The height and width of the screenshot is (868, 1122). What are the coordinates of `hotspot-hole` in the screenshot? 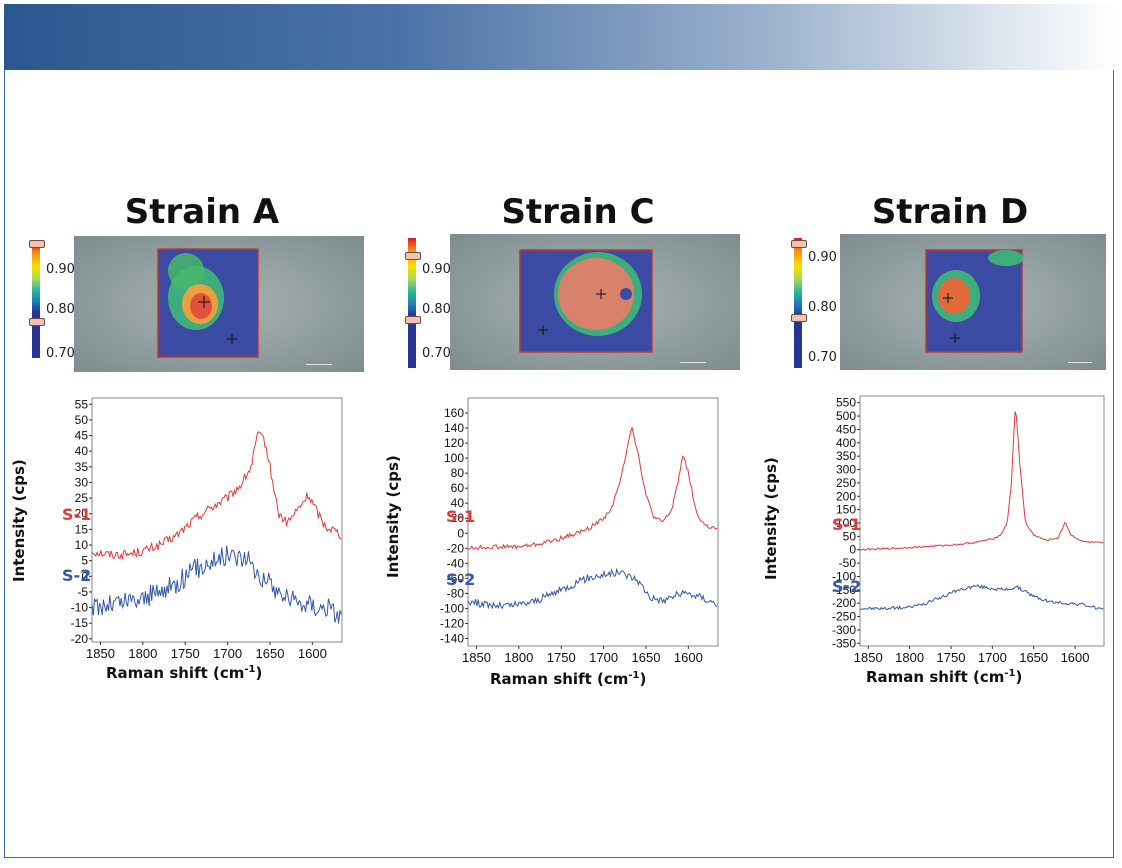 It's located at (626, 294).